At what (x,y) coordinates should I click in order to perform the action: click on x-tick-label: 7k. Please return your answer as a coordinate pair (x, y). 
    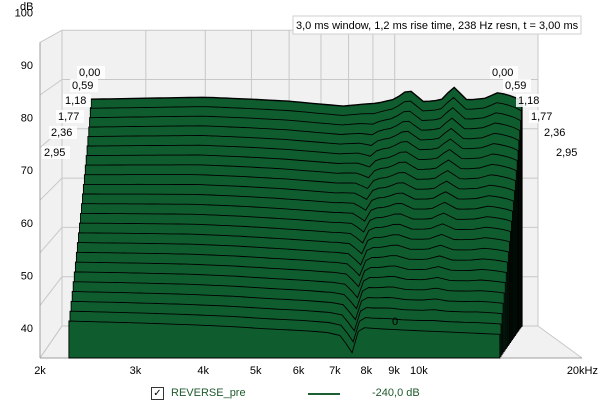
    Looking at the image, I should click on (335, 371).